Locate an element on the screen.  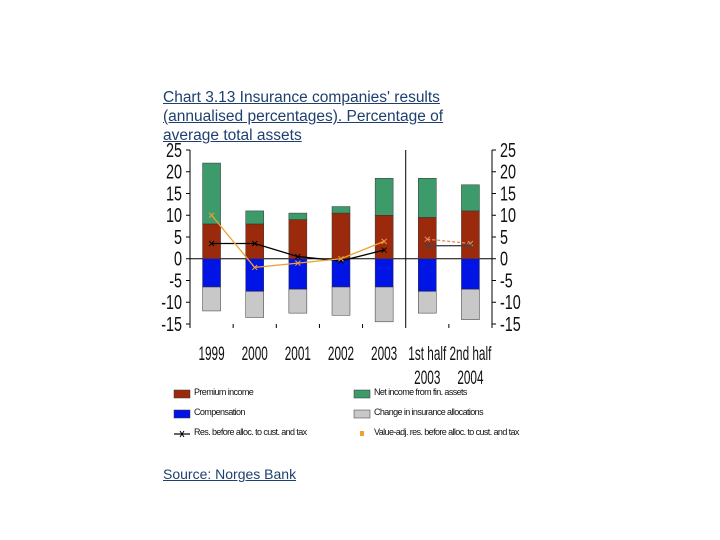
y-tick-label-right: 20 is located at coordinates (508, 171).